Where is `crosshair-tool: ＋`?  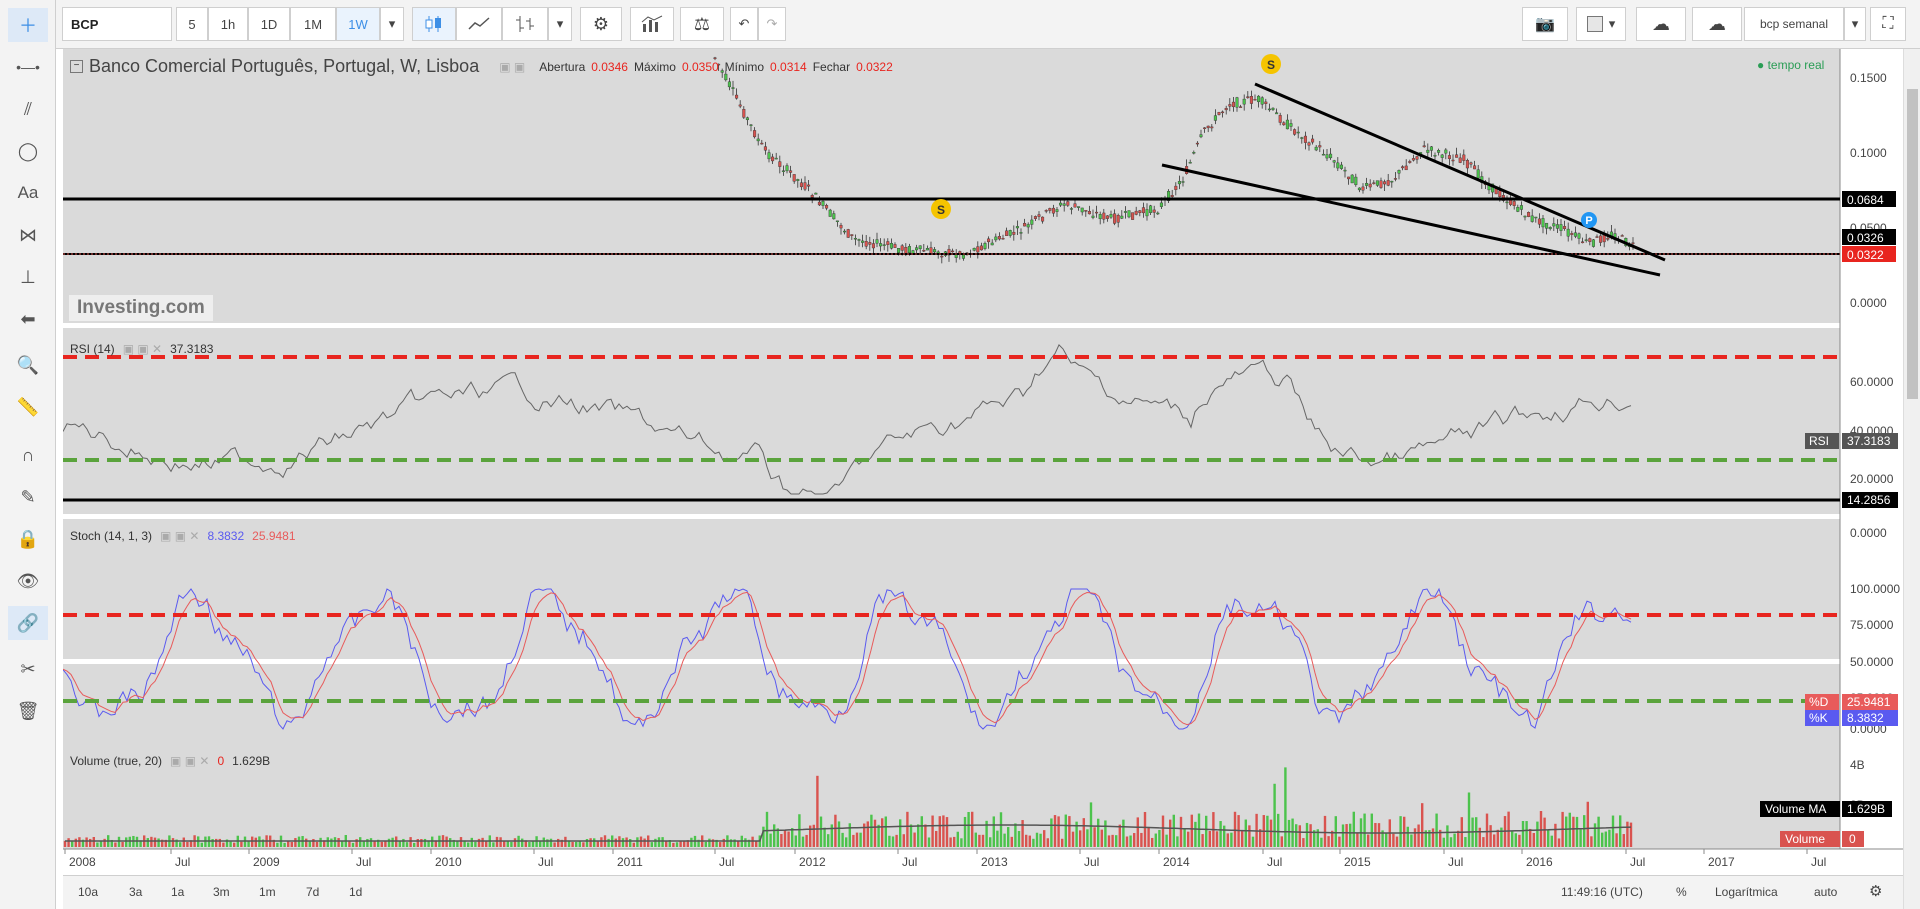 crosshair-tool: ＋ is located at coordinates (28, 25).